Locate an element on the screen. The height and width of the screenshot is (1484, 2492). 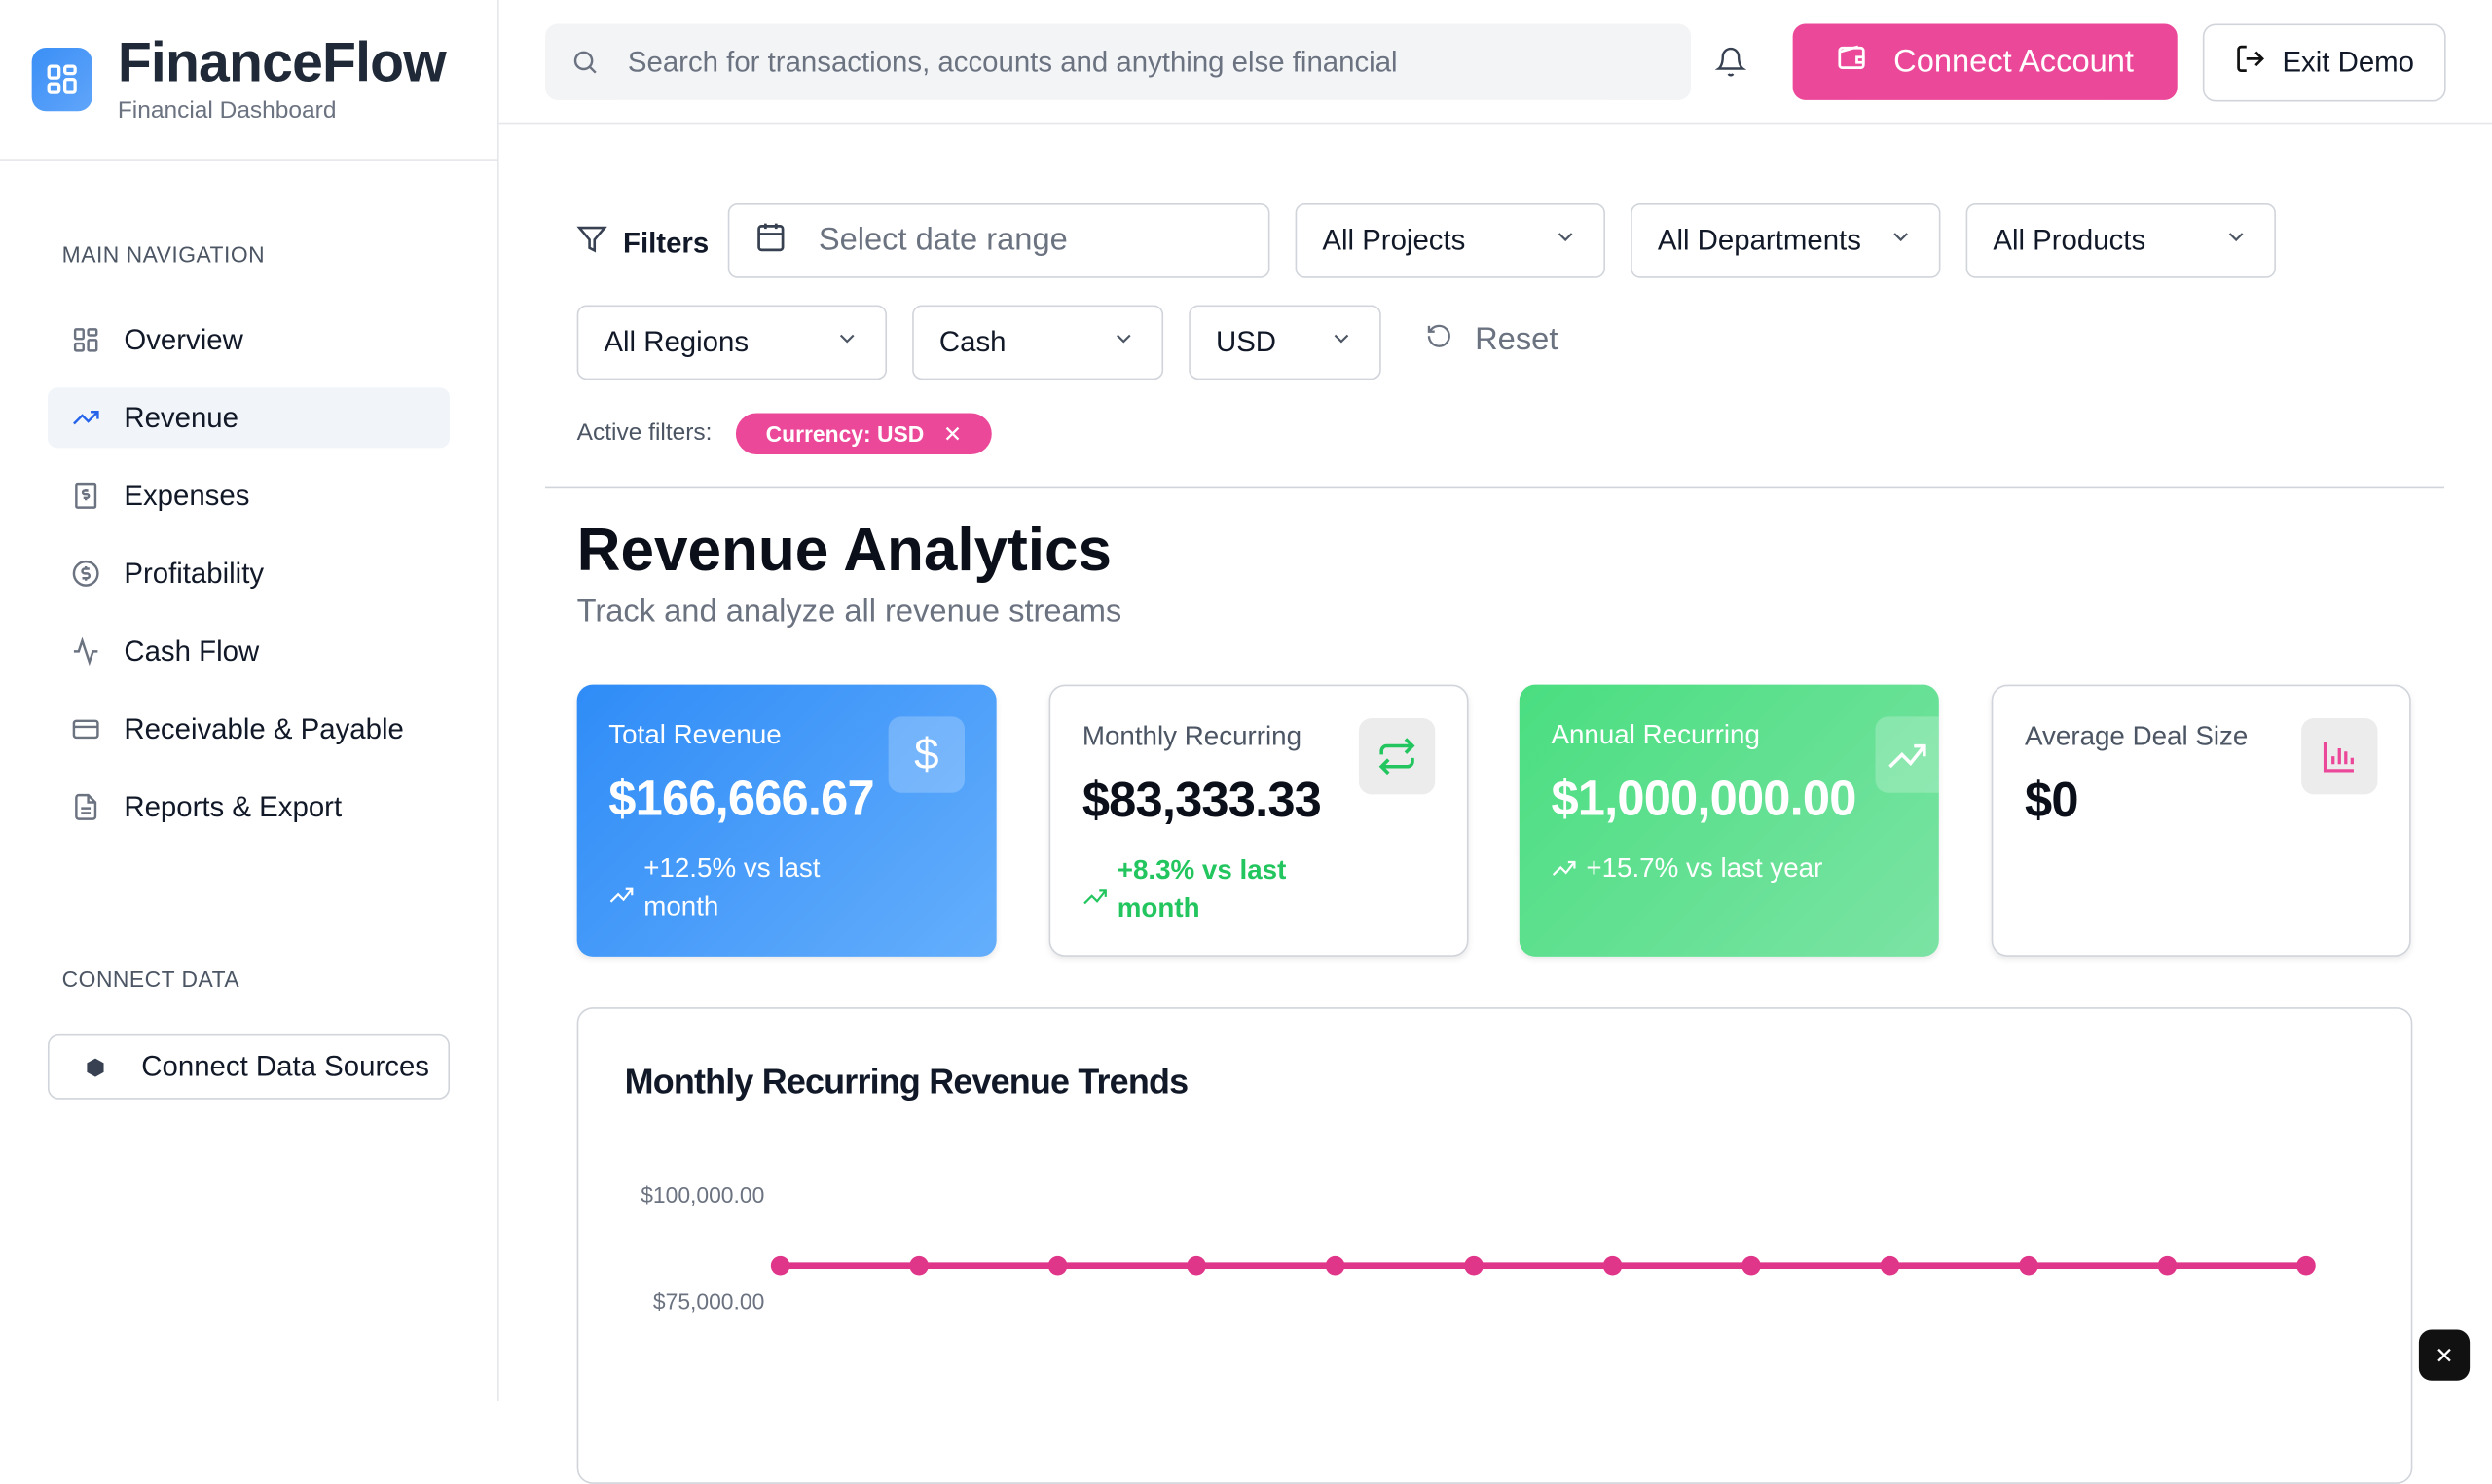
reset-button: Reset is located at coordinates (1491, 340).